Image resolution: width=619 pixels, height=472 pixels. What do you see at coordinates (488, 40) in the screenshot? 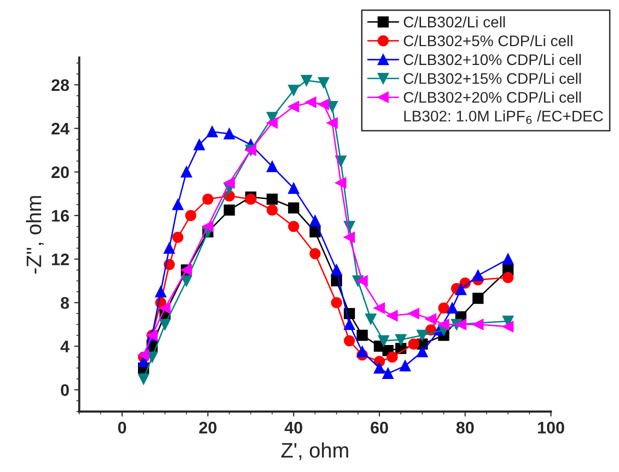
I see `legend-label: C/LB302+5% CDP/Li cell` at bounding box center [488, 40].